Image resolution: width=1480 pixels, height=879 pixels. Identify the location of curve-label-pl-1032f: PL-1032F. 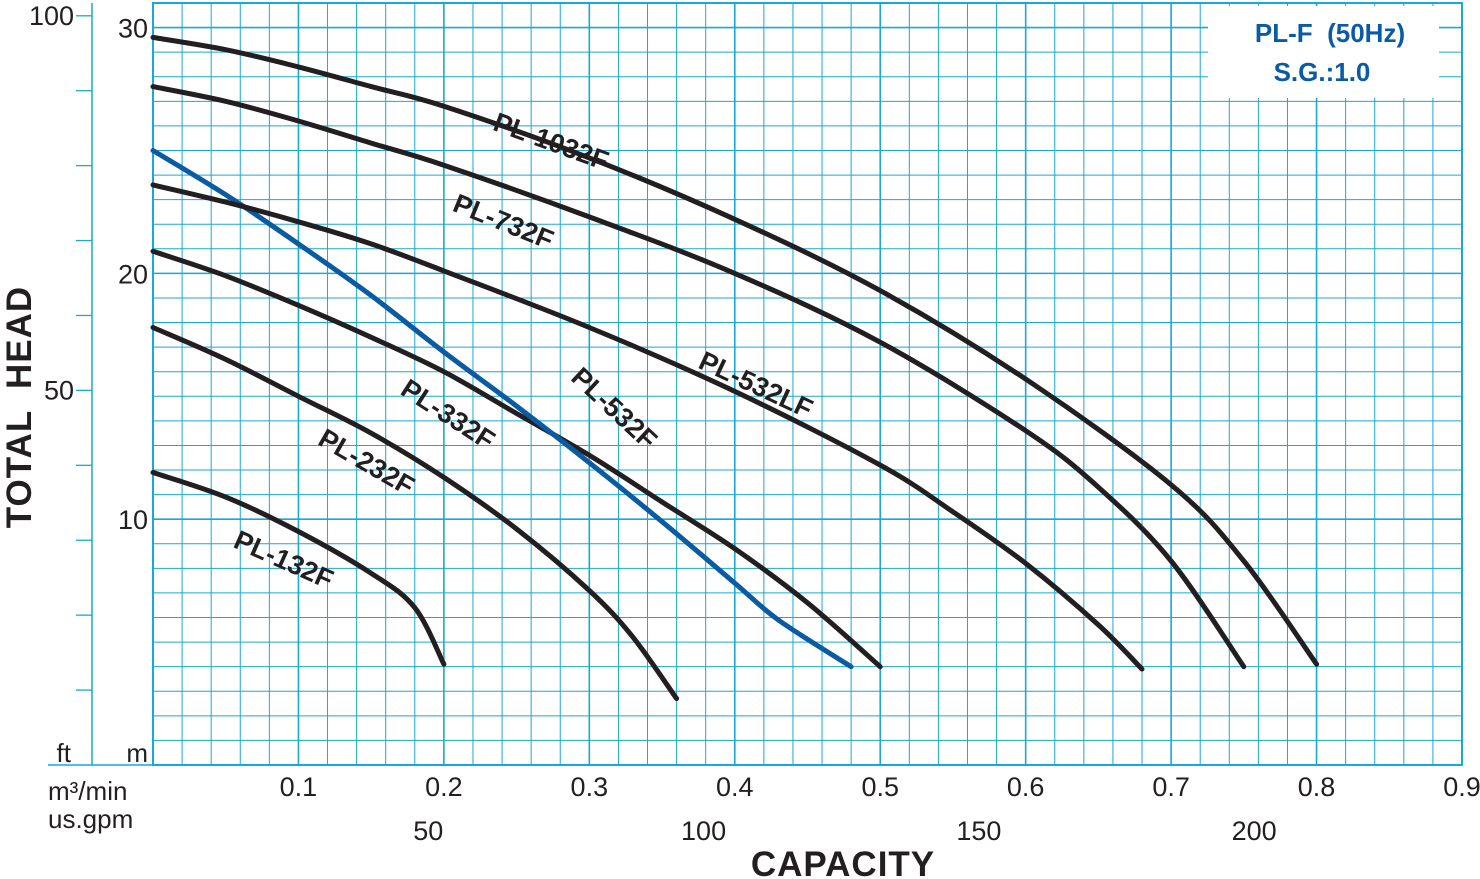
(551, 141).